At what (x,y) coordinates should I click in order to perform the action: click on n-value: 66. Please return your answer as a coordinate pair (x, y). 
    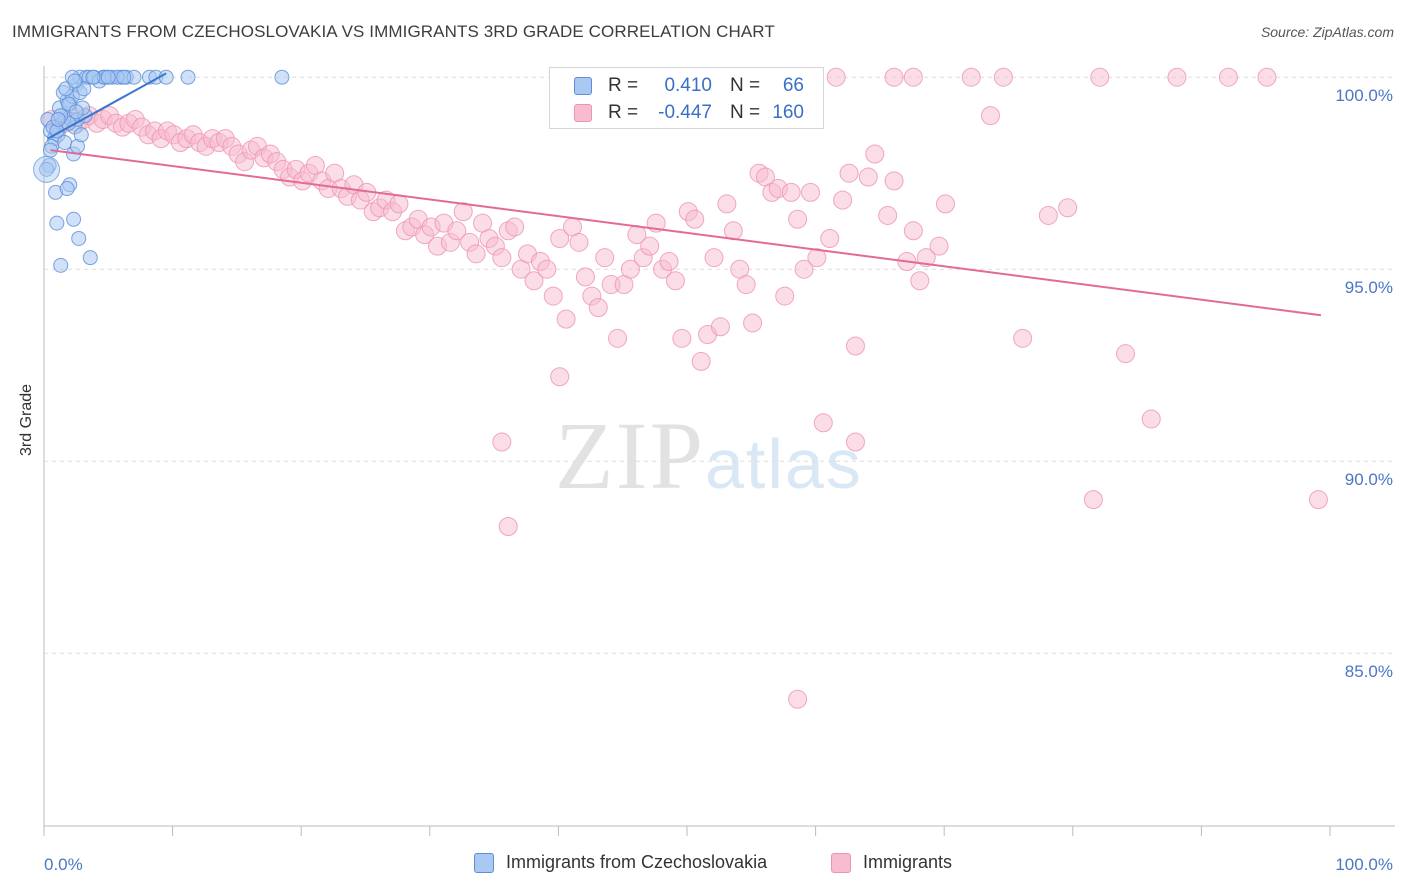
    Looking at the image, I should click on (793, 85).